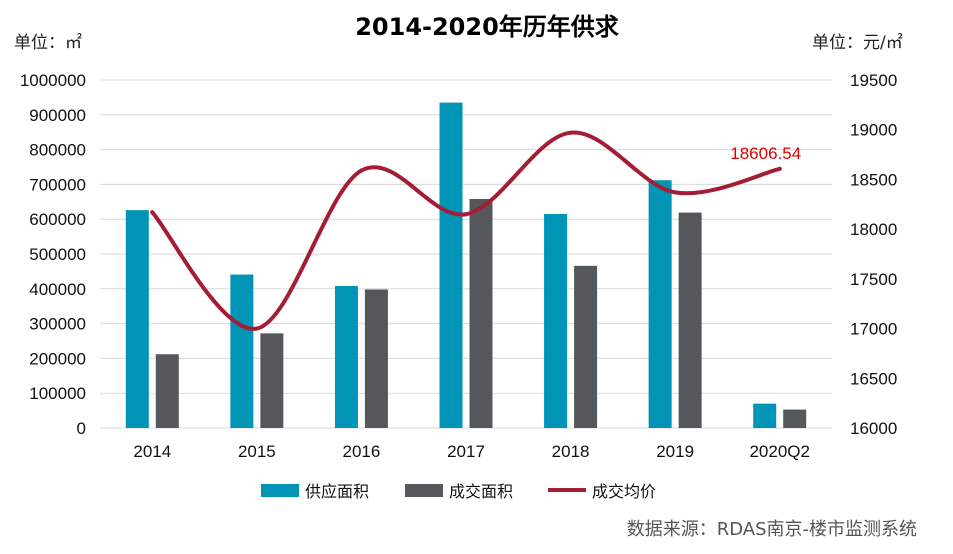 The height and width of the screenshot is (554, 953). I want to click on x-axis: 2014 2015 2016 2017 2018 2019 2020Q2, so click(471, 451).